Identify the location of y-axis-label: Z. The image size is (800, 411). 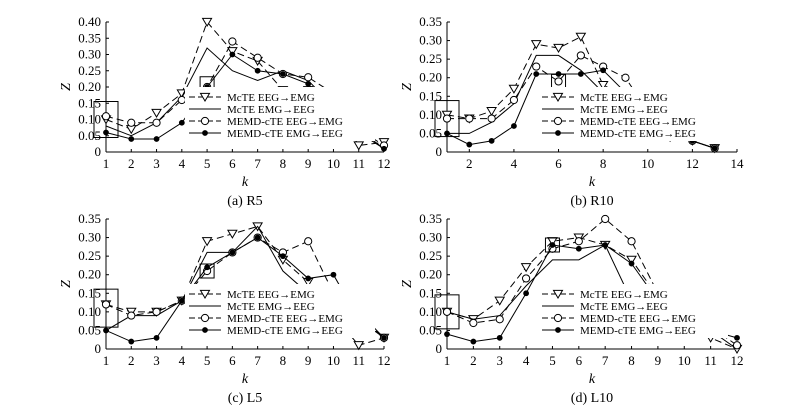
(407, 284).